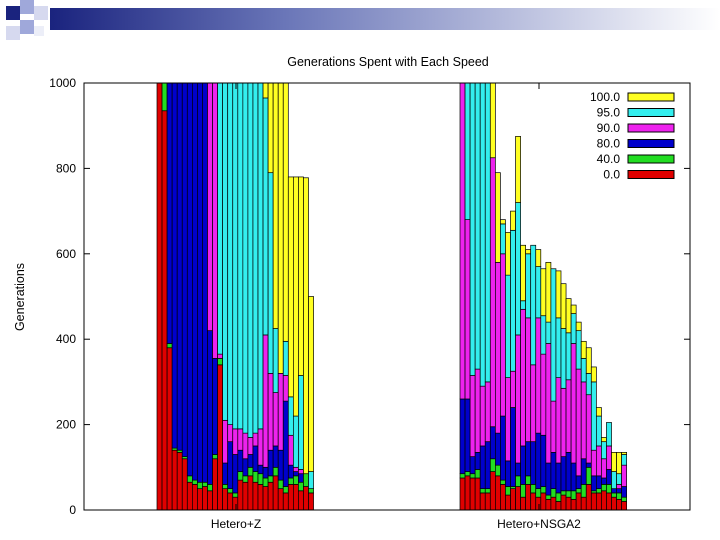 Image resolution: width=720 pixels, height=540 pixels. What do you see at coordinates (66, 425) in the screenshot?
I see `y-tick-label: 200` at bounding box center [66, 425].